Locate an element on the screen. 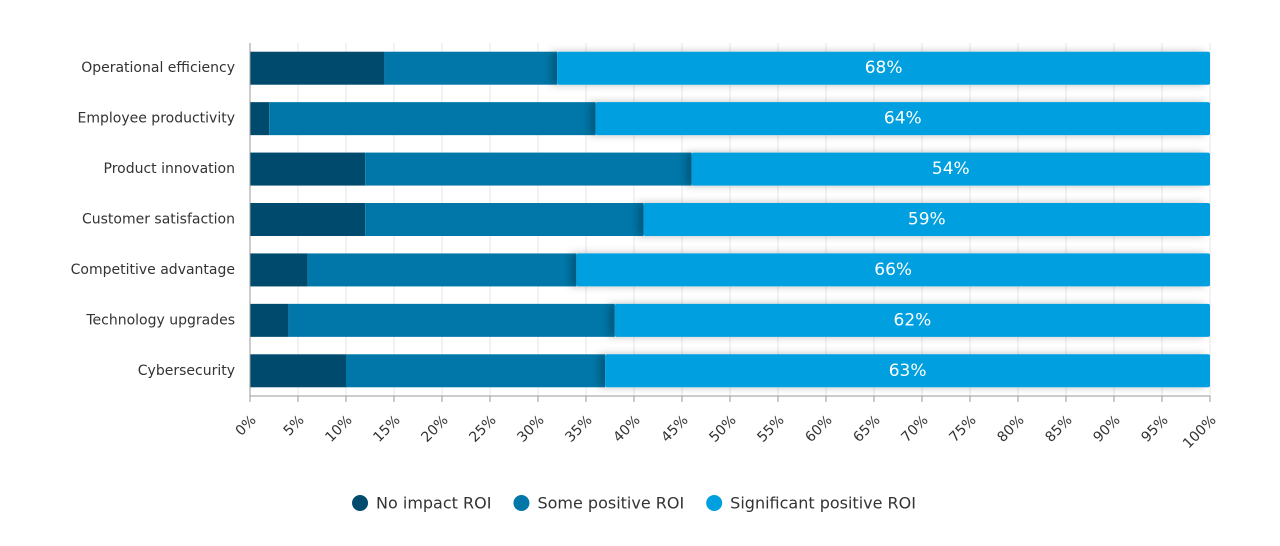 Image resolution: width=1280 pixels, height=546 pixels. x-tick-label: 50% is located at coordinates (722, 428).